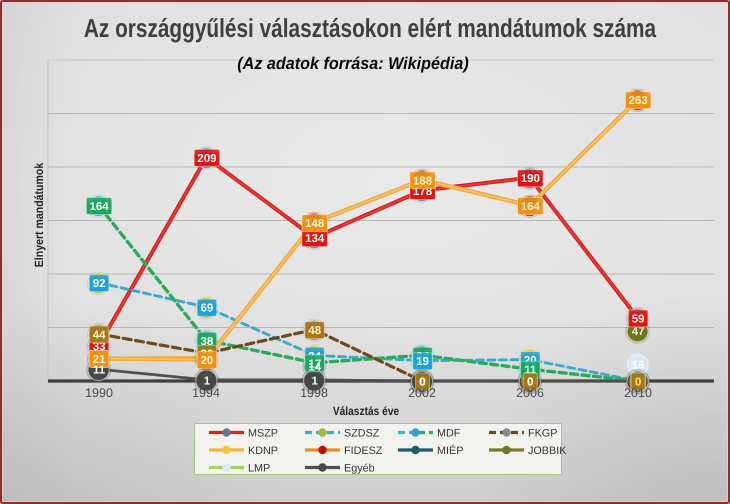 This screenshot has width=730, height=504. Describe the element at coordinates (263, 451) in the screenshot. I see `svg-text: KDNP` at that location.